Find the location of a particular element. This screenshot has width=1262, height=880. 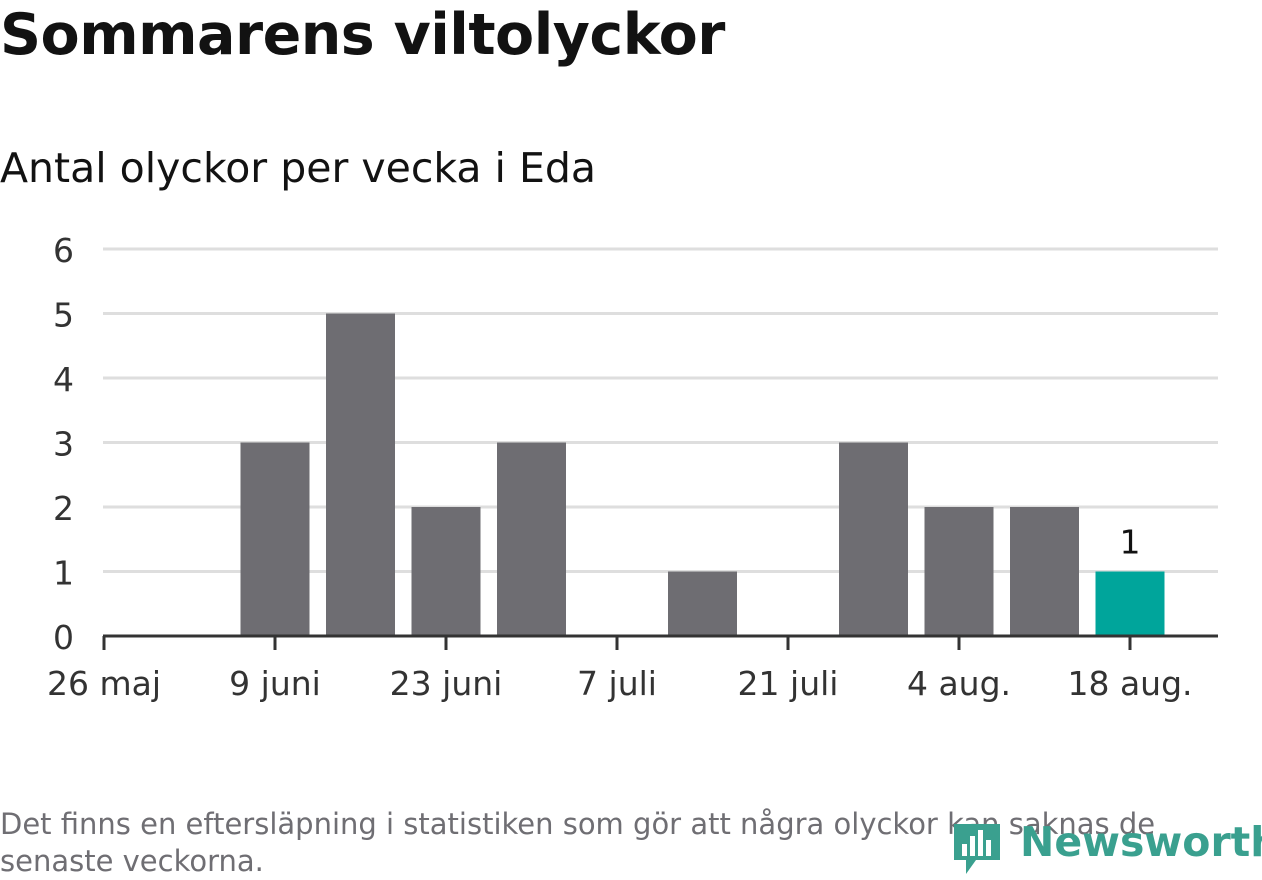

x-tick-label: 21 juli is located at coordinates (788, 683).